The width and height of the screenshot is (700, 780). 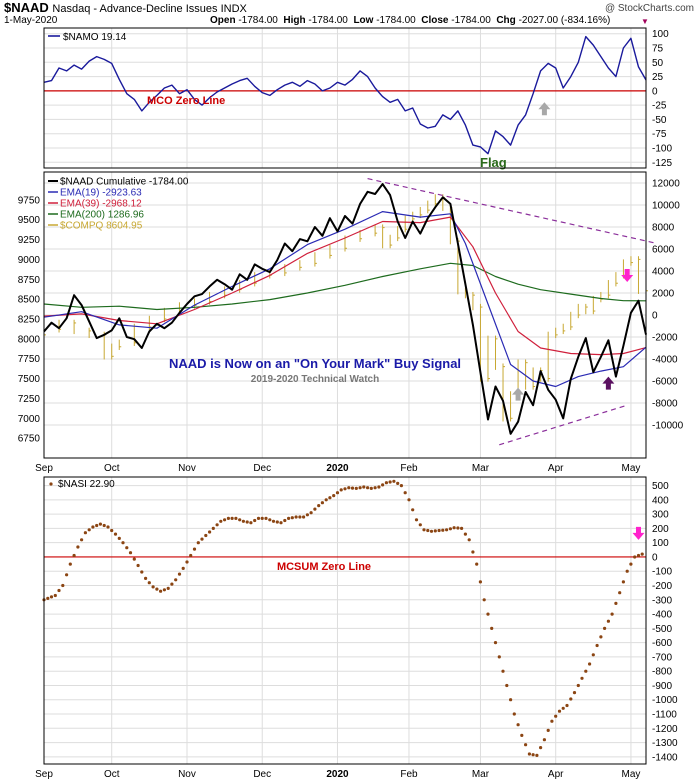 What do you see at coordinates (101, 193) in the screenshot?
I see `legend-label-1: EMA(19) -2923.63` at bounding box center [101, 193].